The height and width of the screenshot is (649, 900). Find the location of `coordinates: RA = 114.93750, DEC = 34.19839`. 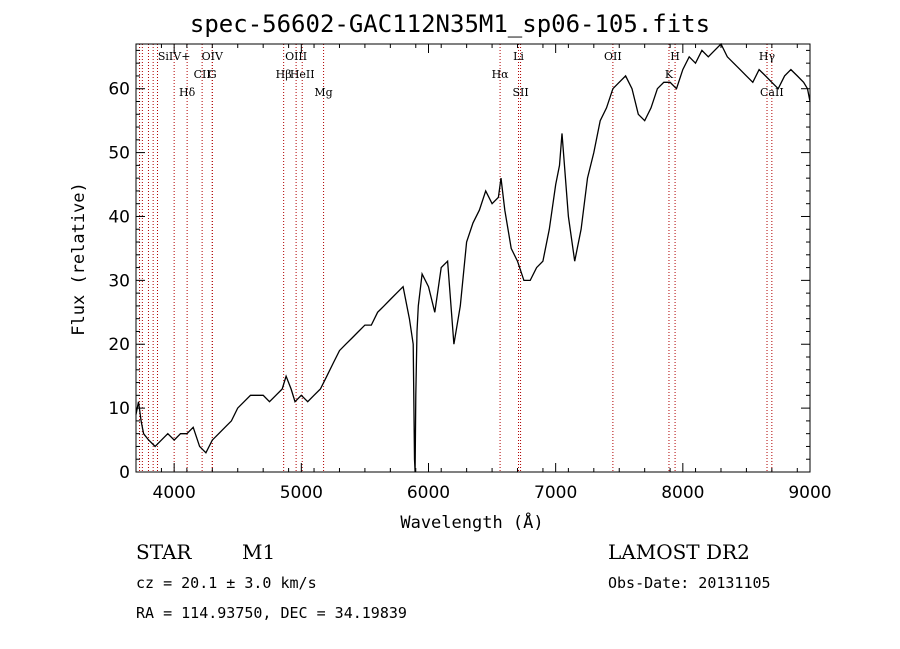

coordinates: RA = 114.93750, DEC = 34.19839 is located at coordinates (271, 613).